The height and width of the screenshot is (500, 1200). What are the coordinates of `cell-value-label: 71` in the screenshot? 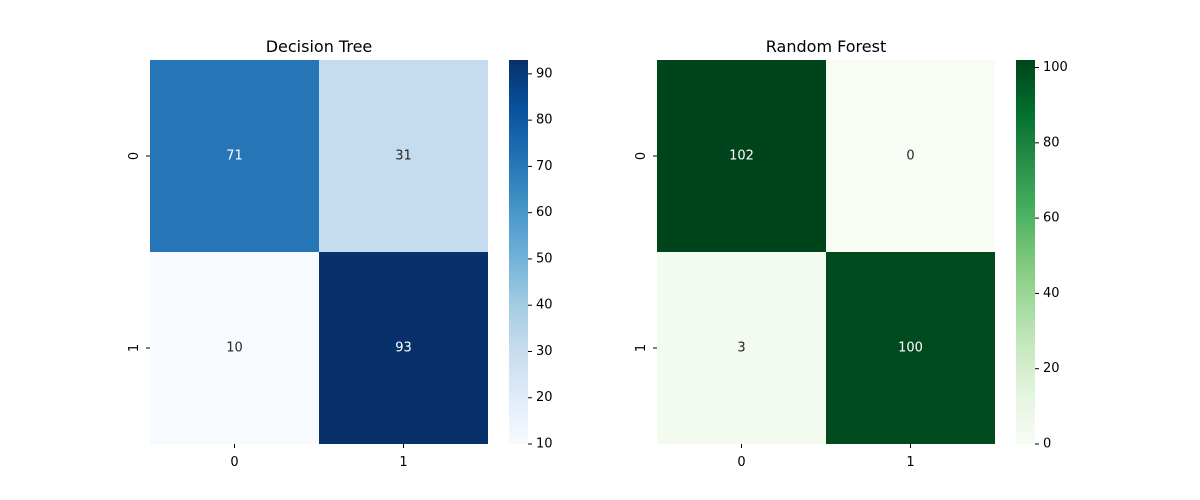 It's located at (234, 156).